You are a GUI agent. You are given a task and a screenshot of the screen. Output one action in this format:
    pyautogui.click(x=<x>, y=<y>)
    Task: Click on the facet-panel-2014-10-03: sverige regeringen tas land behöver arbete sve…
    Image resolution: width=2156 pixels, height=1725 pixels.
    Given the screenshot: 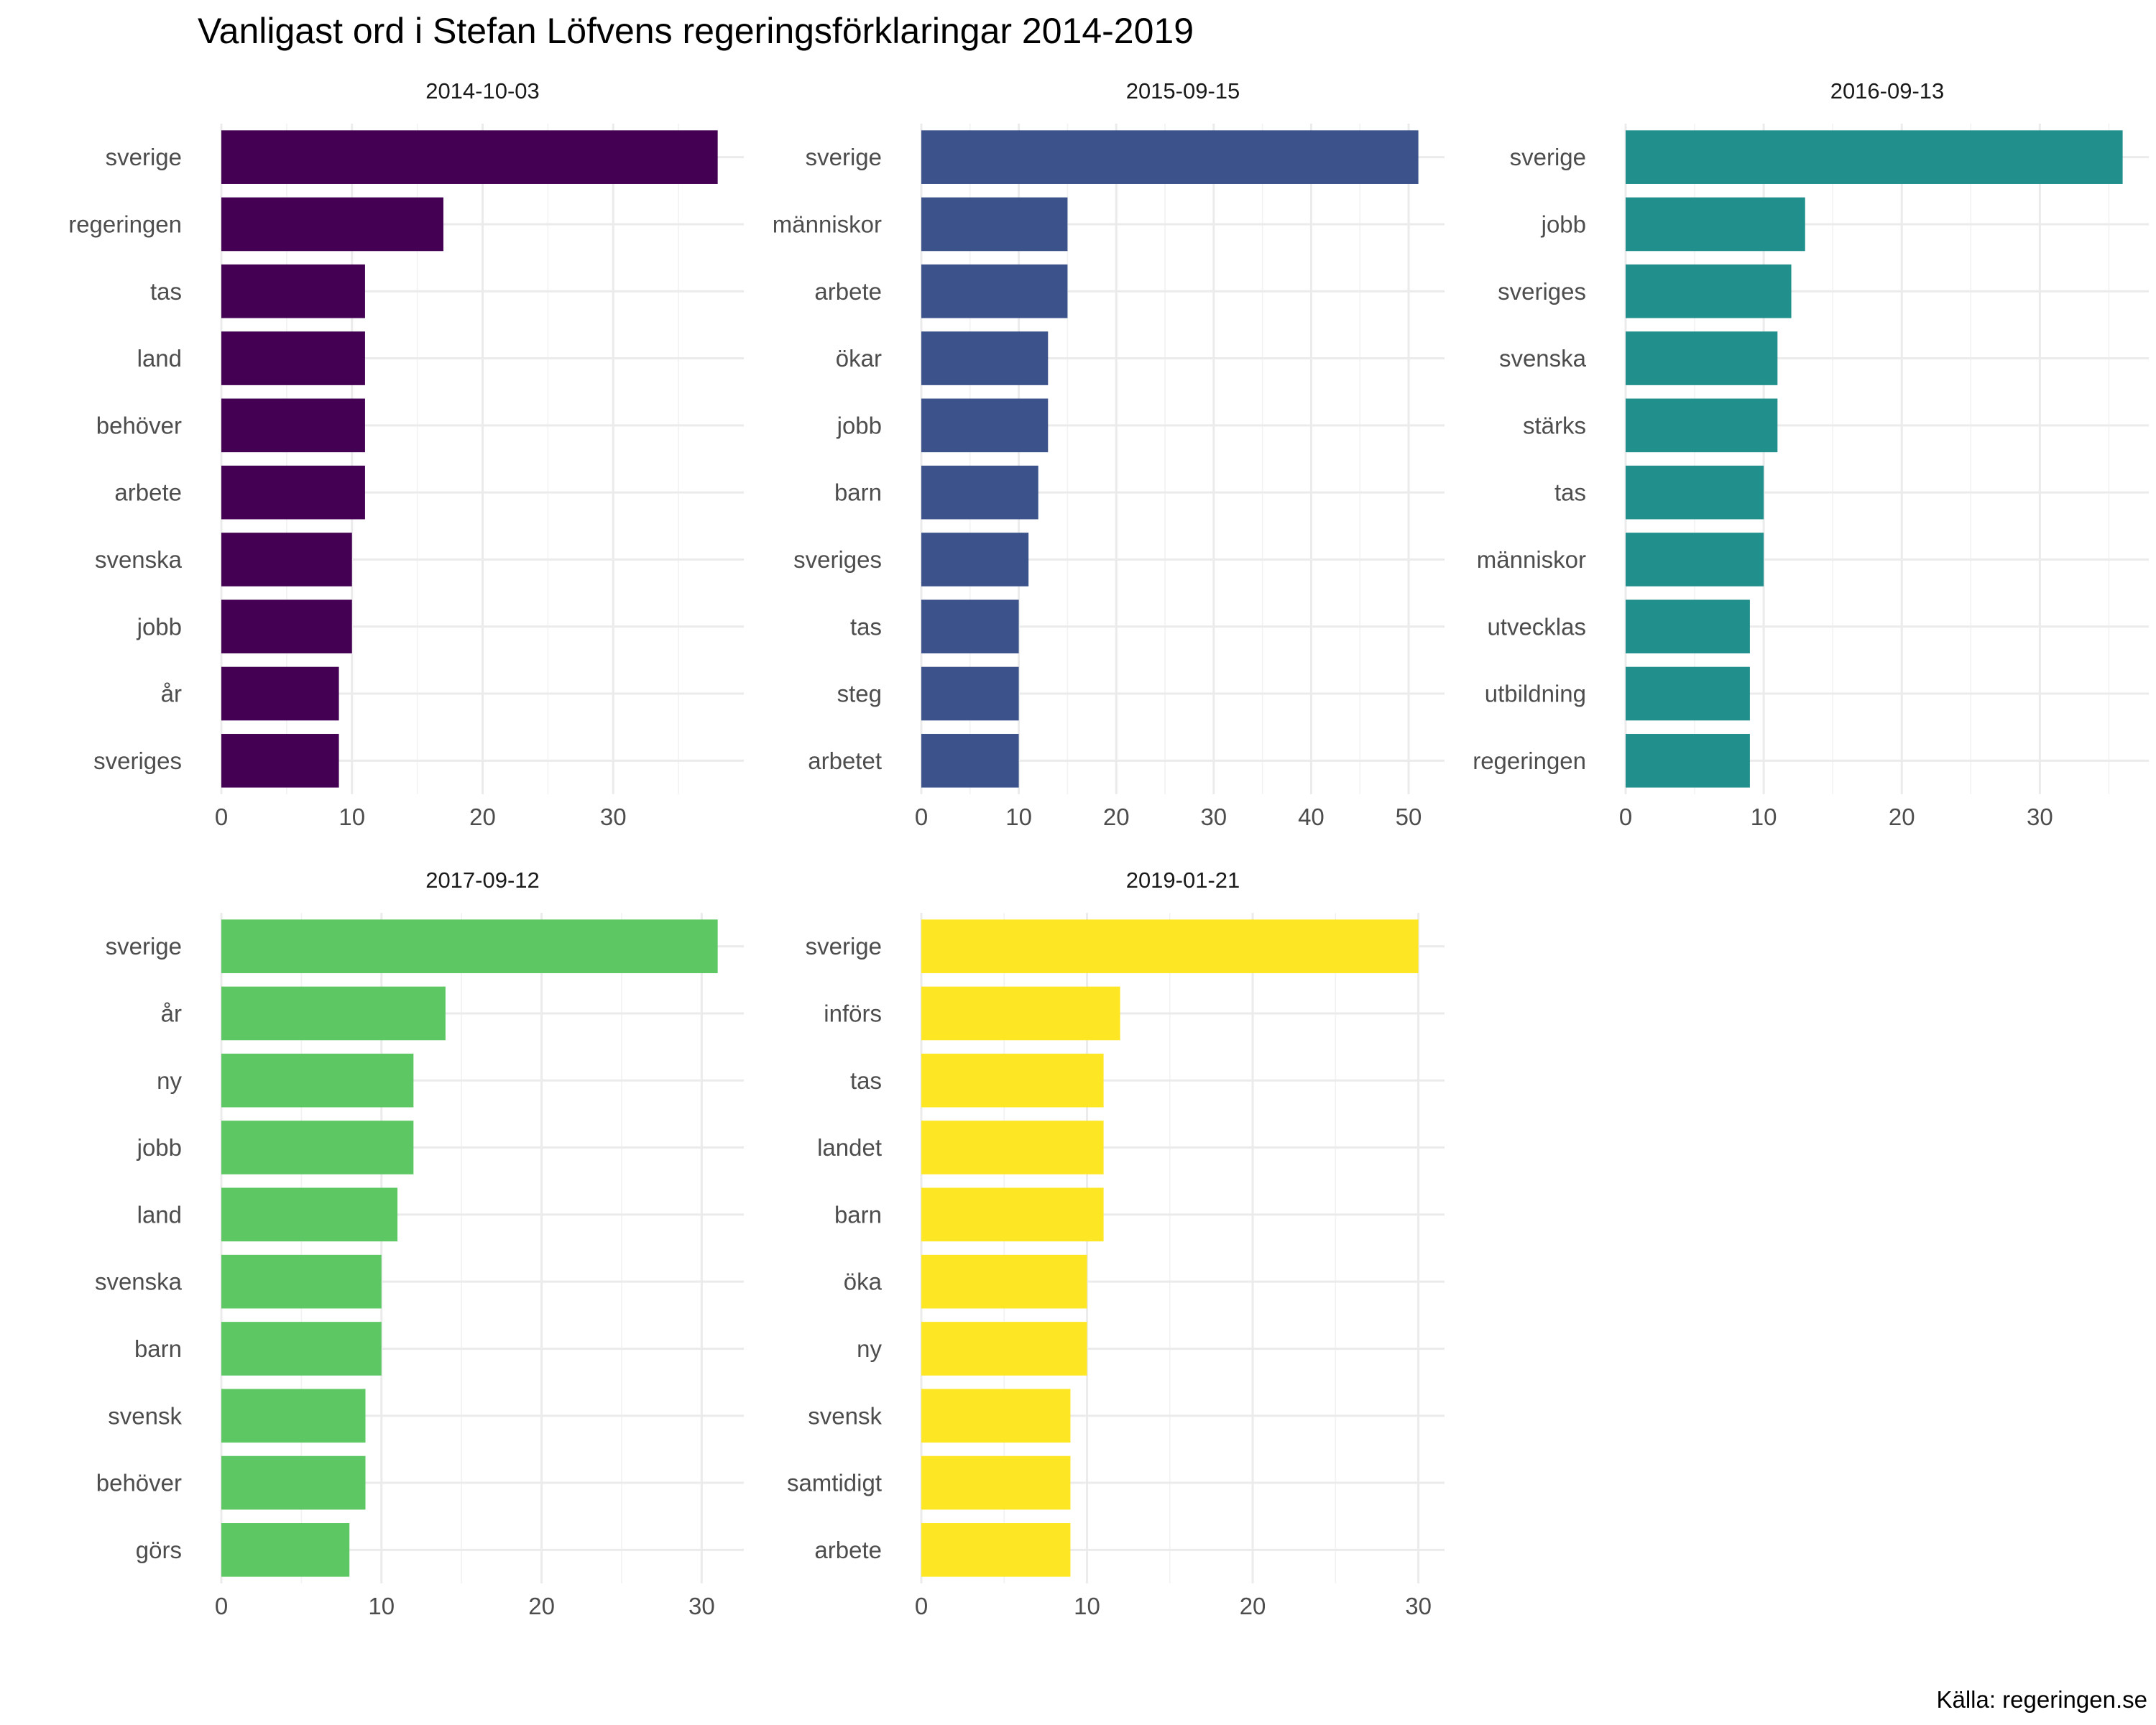 What is the action you would take?
    pyautogui.click(x=406, y=454)
    